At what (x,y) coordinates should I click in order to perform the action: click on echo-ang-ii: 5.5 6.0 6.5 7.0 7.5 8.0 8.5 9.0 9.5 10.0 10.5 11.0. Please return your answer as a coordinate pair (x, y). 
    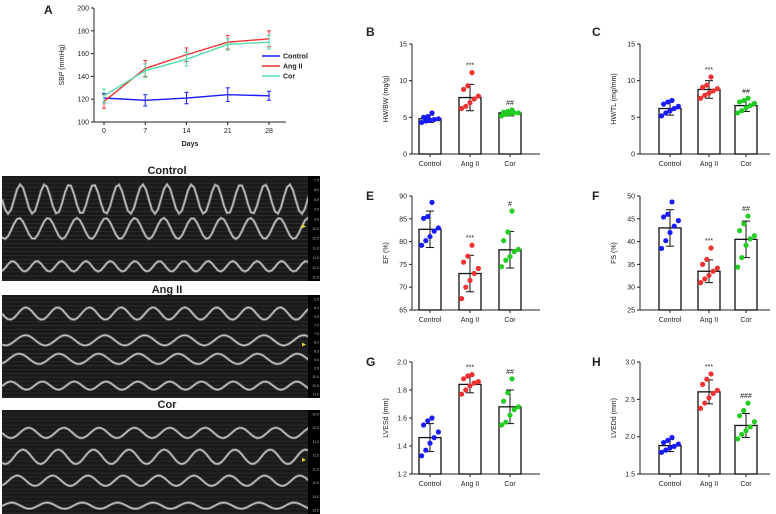
    Looking at the image, I should click on (161, 346).